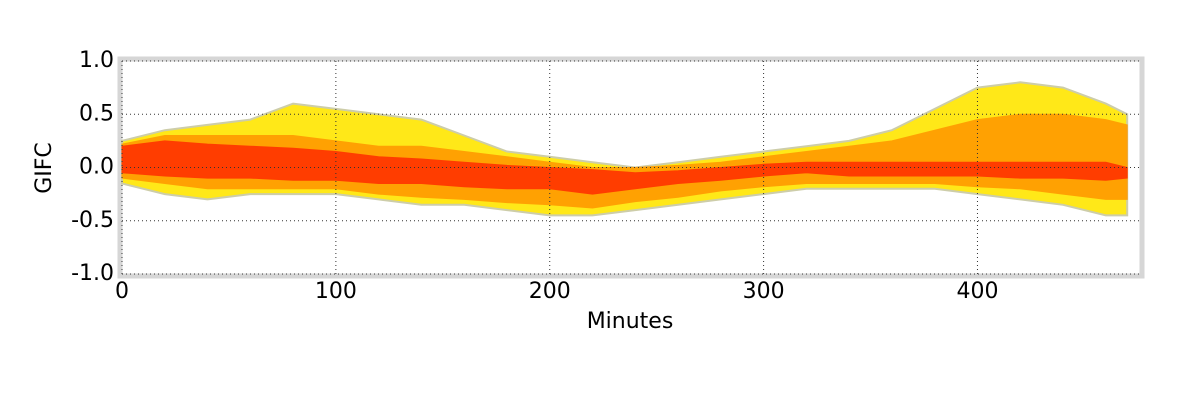 This screenshot has height=400, width=1200. Describe the element at coordinates (630, 321) in the screenshot. I see `x-axis-label: Minutes` at that location.